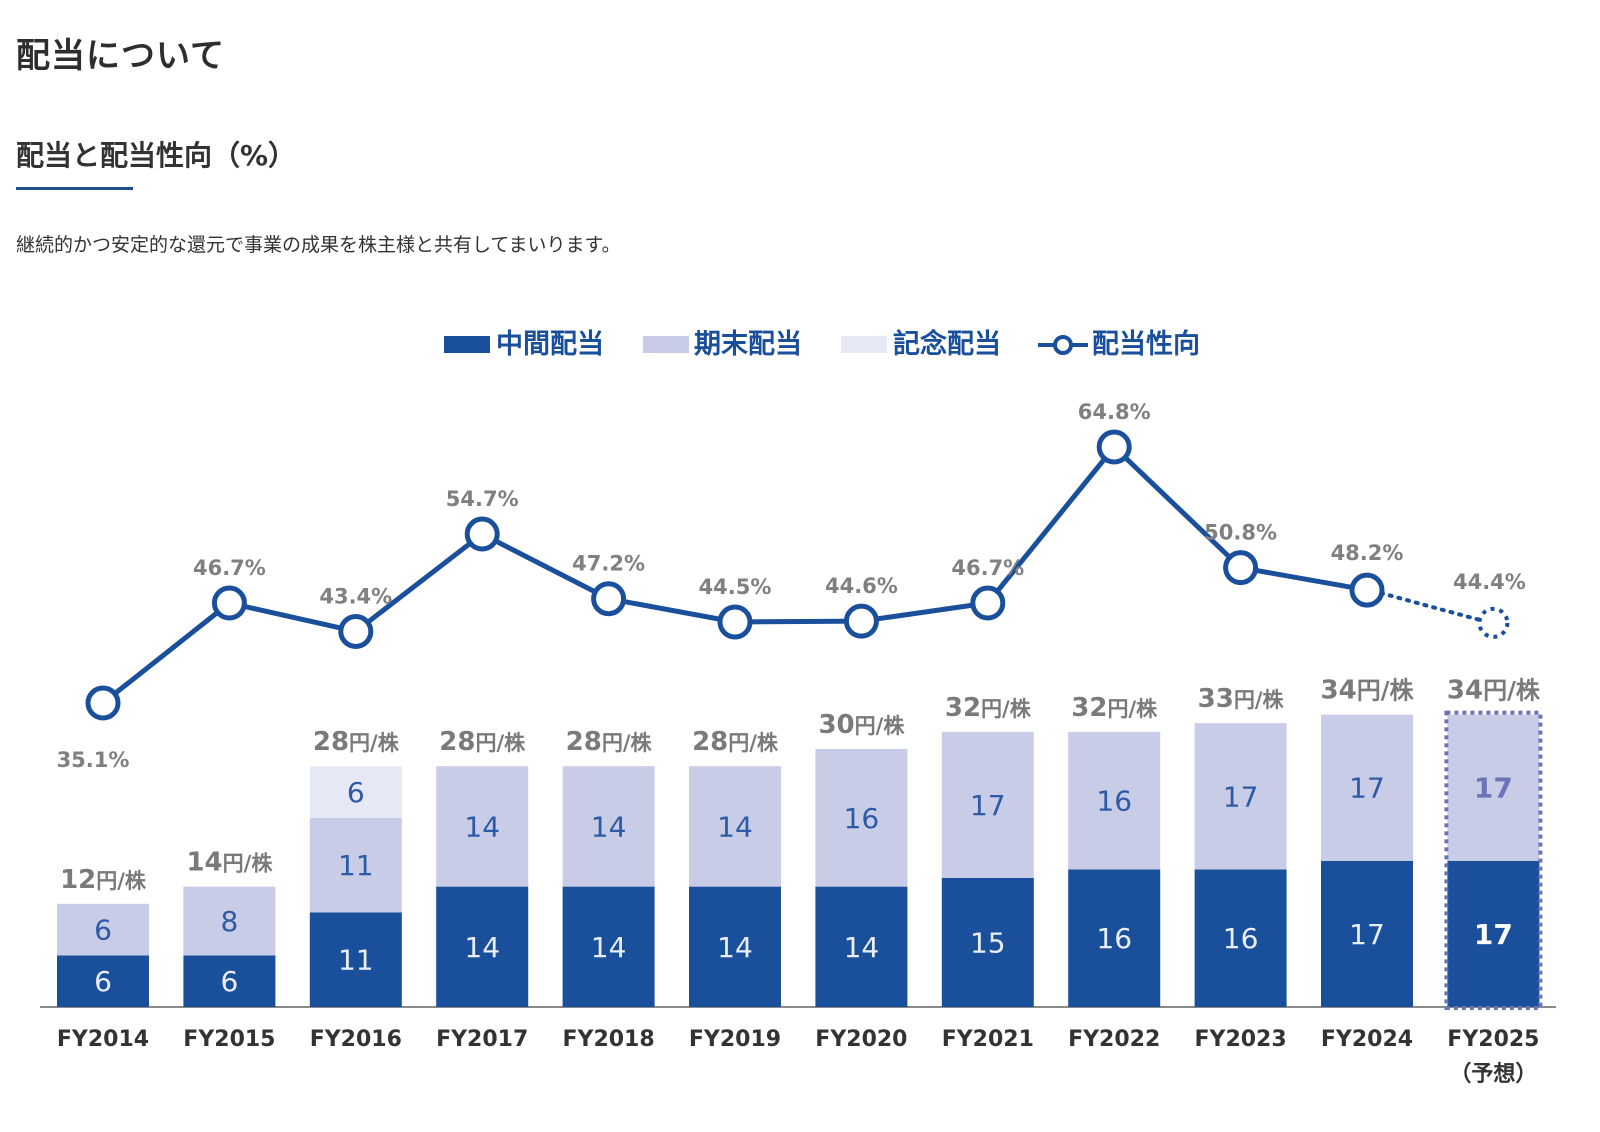 The image size is (1600, 1132). What do you see at coordinates (74, 188) in the screenshot?
I see `section-title-underline` at bounding box center [74, 188].